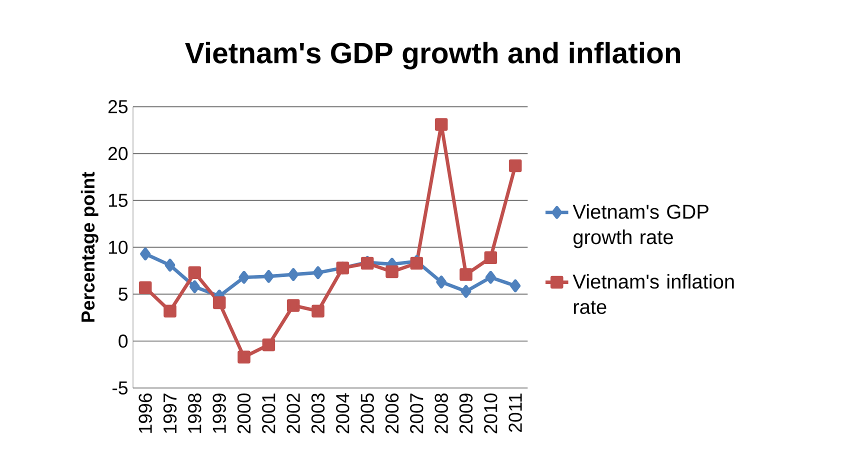 This screenshot has width=846, height=469. Describe the element at coordinates (118, 153) in the screenshot. I see `y-tick-label: 20` at that location.